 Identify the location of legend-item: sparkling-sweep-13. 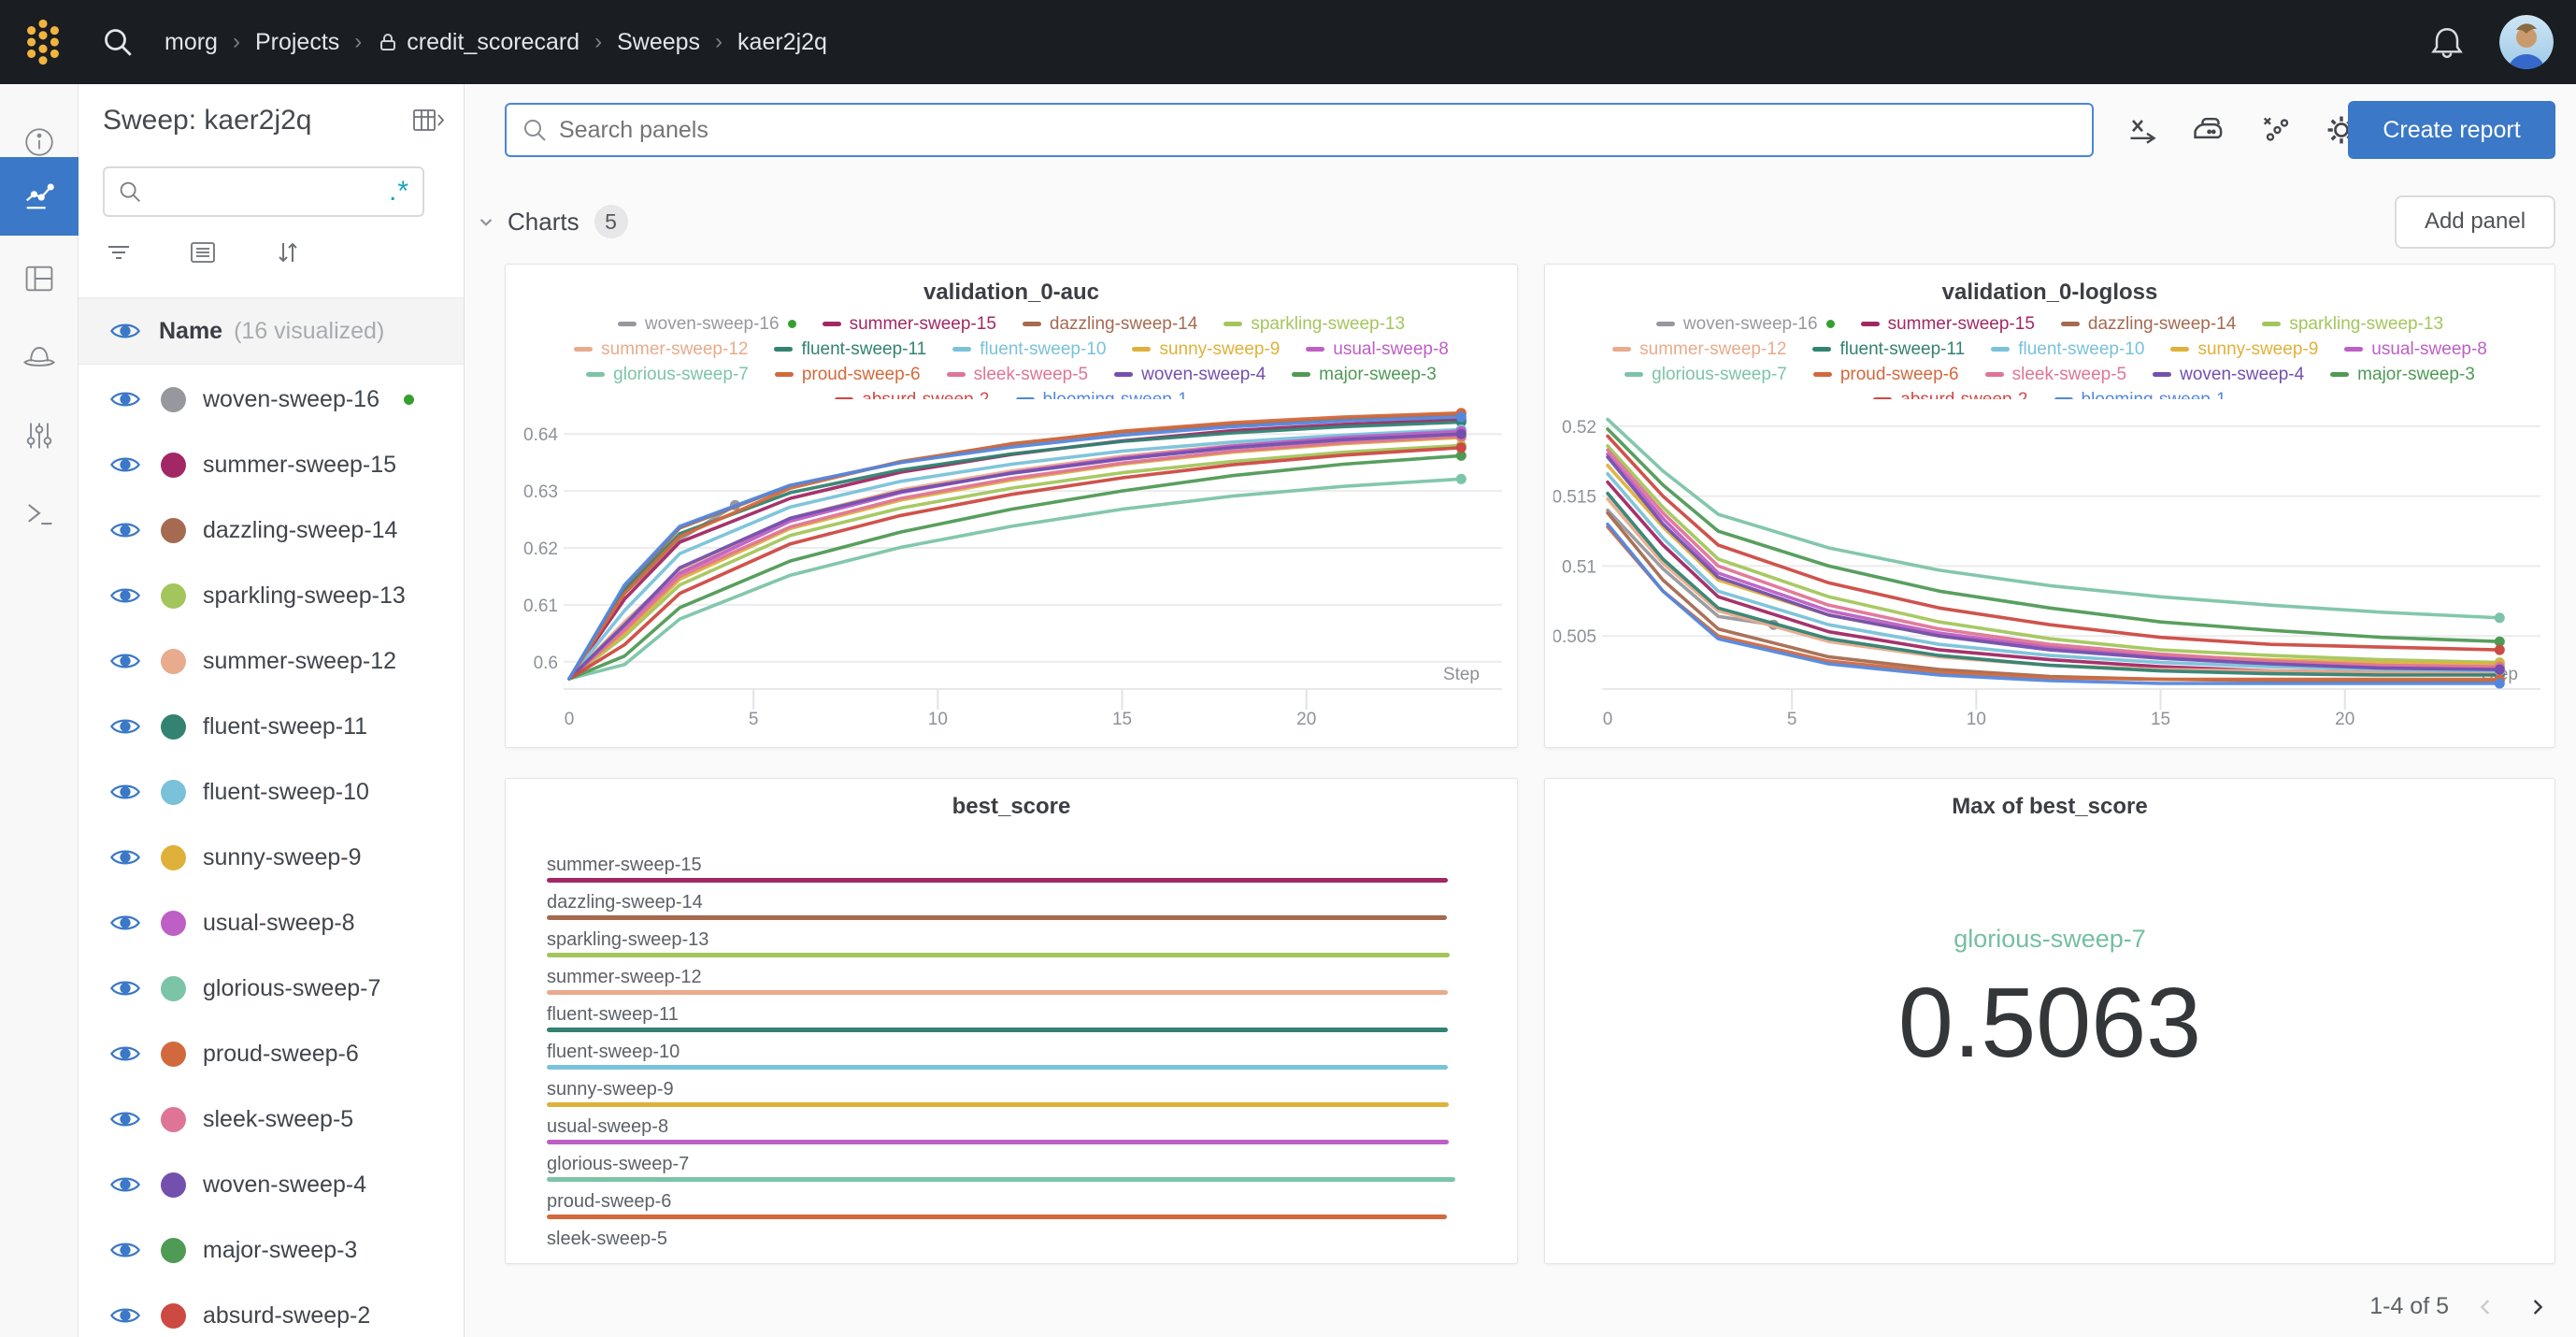
(2352, 324).